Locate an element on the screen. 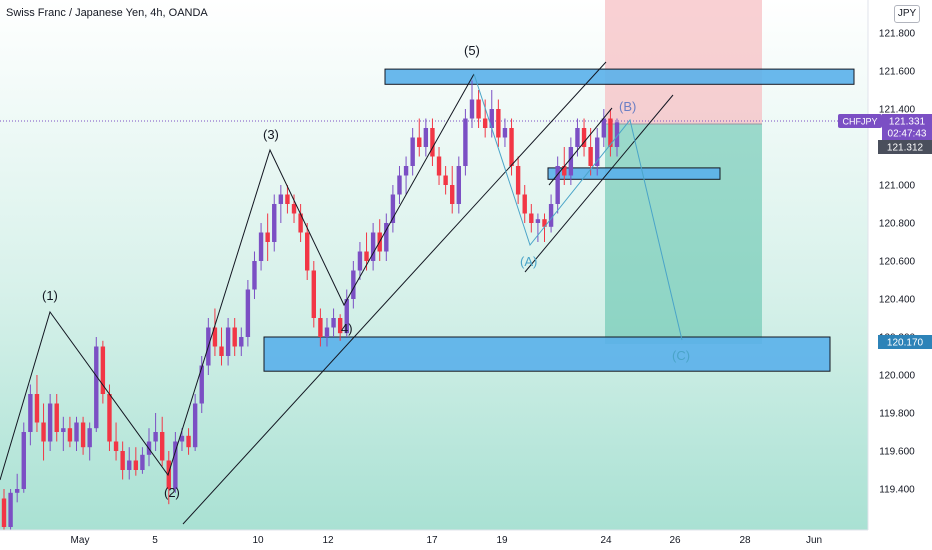 The image size is (932, 550). wave-label-b: (B) is located at coordinates (627, 106).